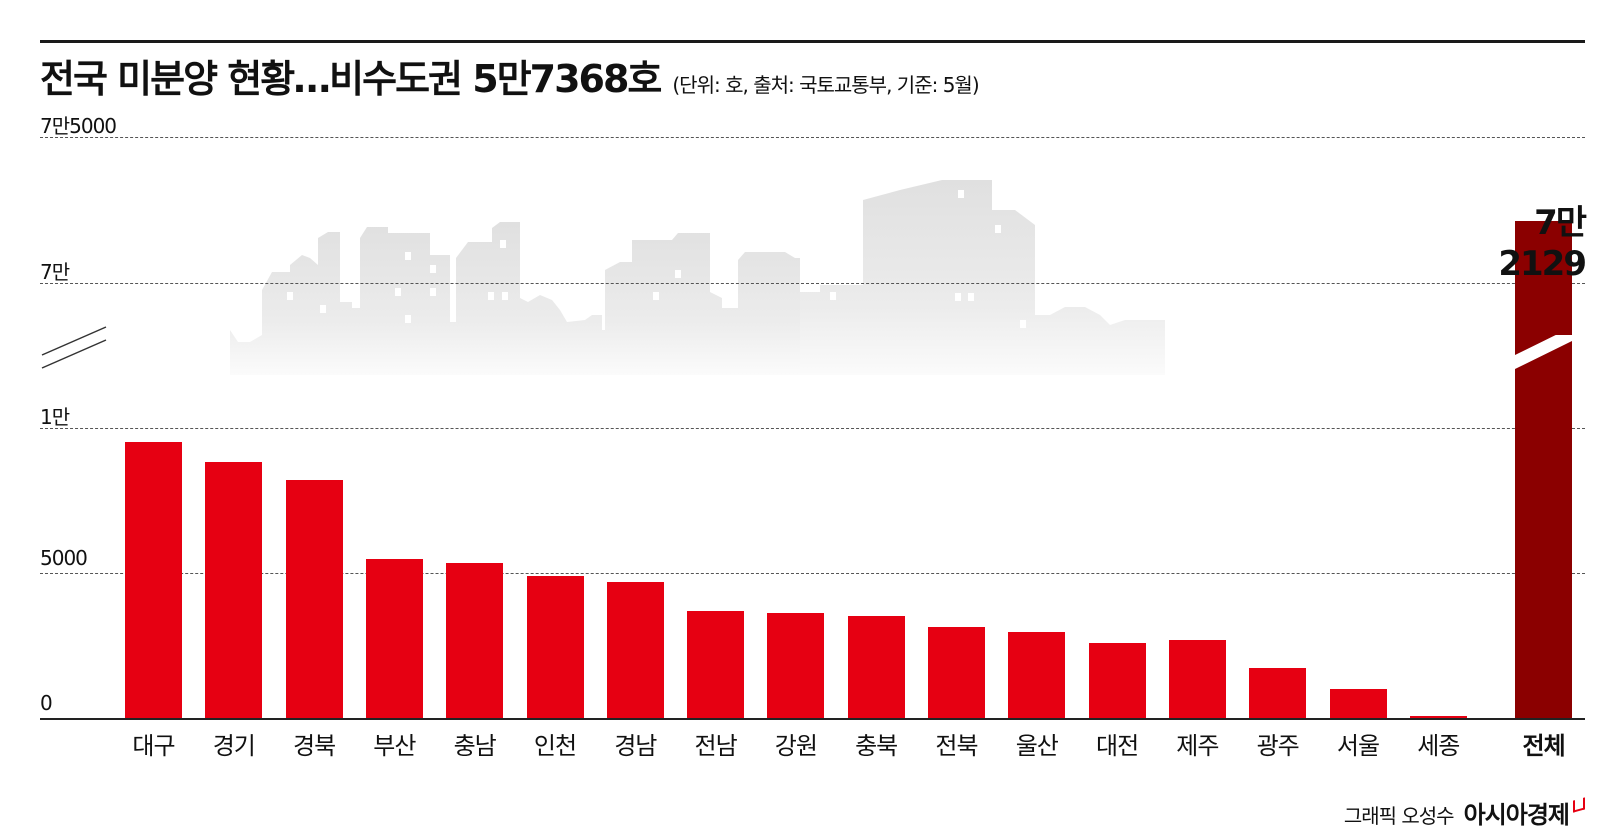 Image resolution: width=1618 pixels, height=839 pixels. What do you see at coordinates (351, 79) in the screenshot?
I see `chart-title: 전국 미분양 현황…비수도권 5만7368호` at bounding box center [351, 79].